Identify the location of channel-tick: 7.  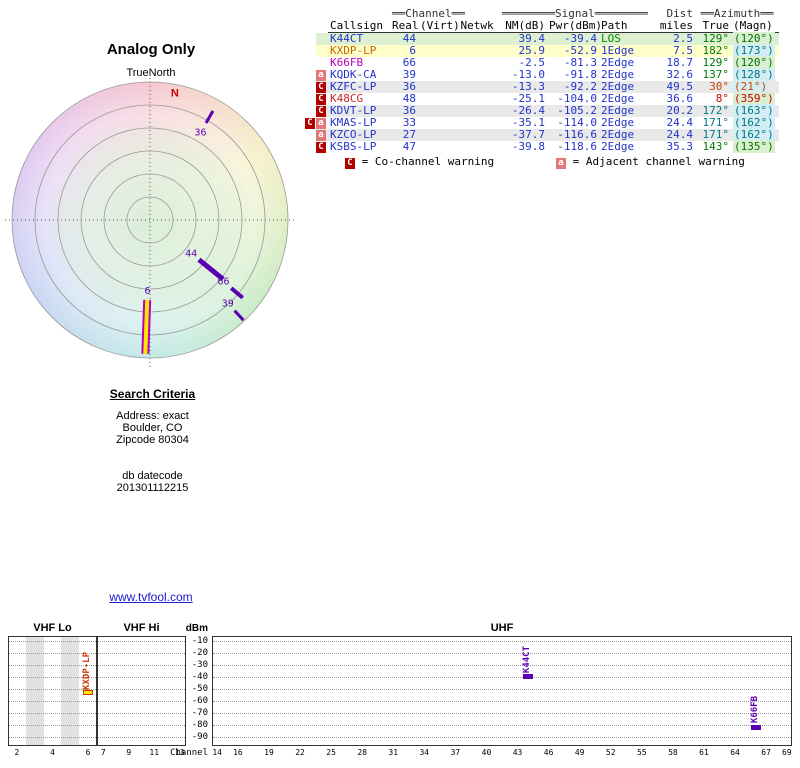
(103, 752).